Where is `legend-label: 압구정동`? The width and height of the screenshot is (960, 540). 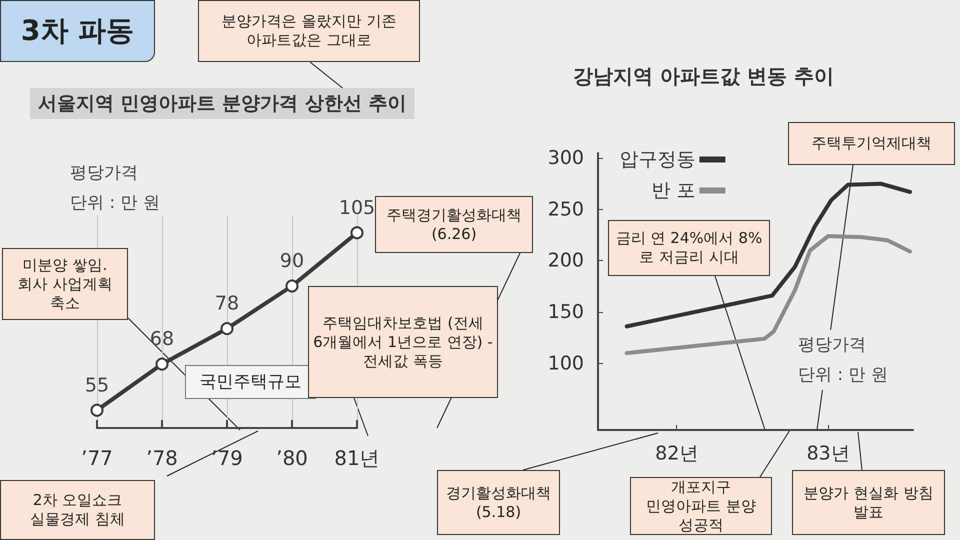 legend-label: 압구정동 is located at coordinates (657, 159).